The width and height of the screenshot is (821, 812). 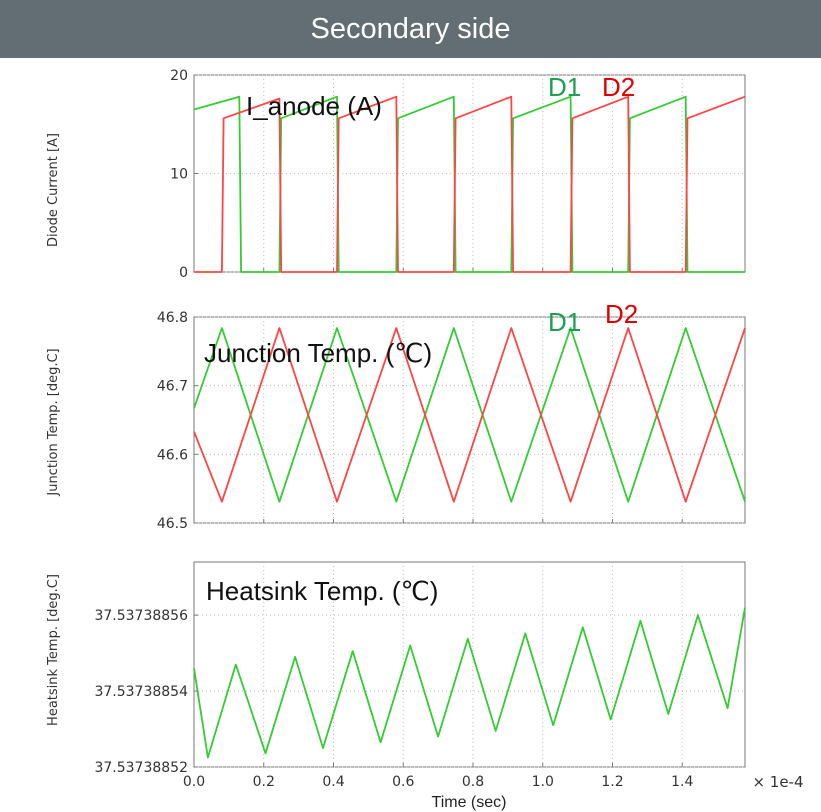 What do you see at coordinates (172, 318) in the screenshot?
I see `y-tick-label: 46.8` at bounding box center [172, 318].